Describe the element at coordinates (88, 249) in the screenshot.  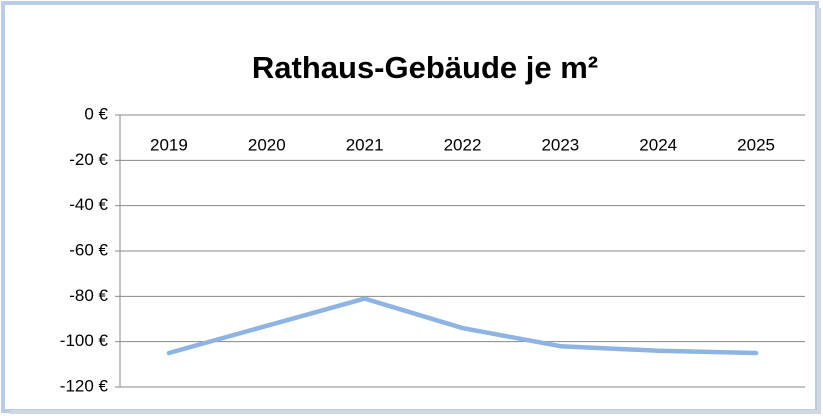
I see `y-tick-label: -60 €` at that location.